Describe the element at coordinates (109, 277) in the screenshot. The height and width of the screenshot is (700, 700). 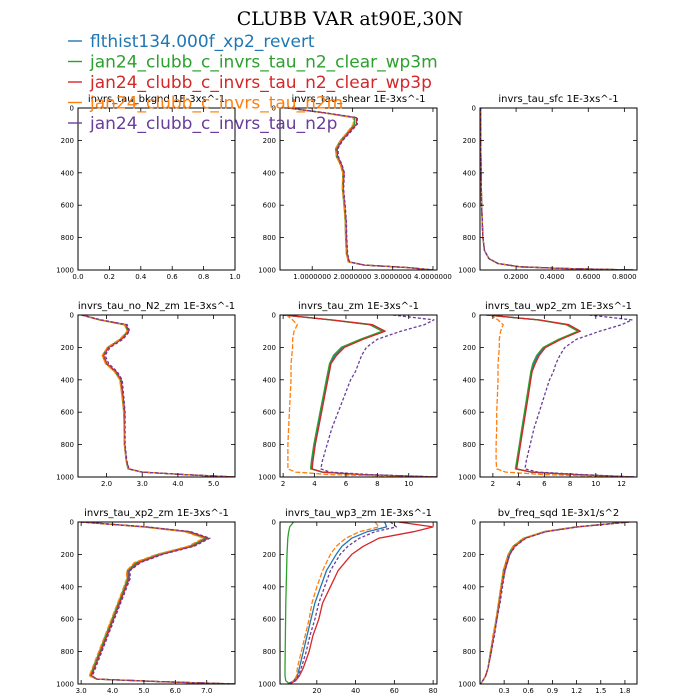
I see `x-tick-label: 0.2` at that location.